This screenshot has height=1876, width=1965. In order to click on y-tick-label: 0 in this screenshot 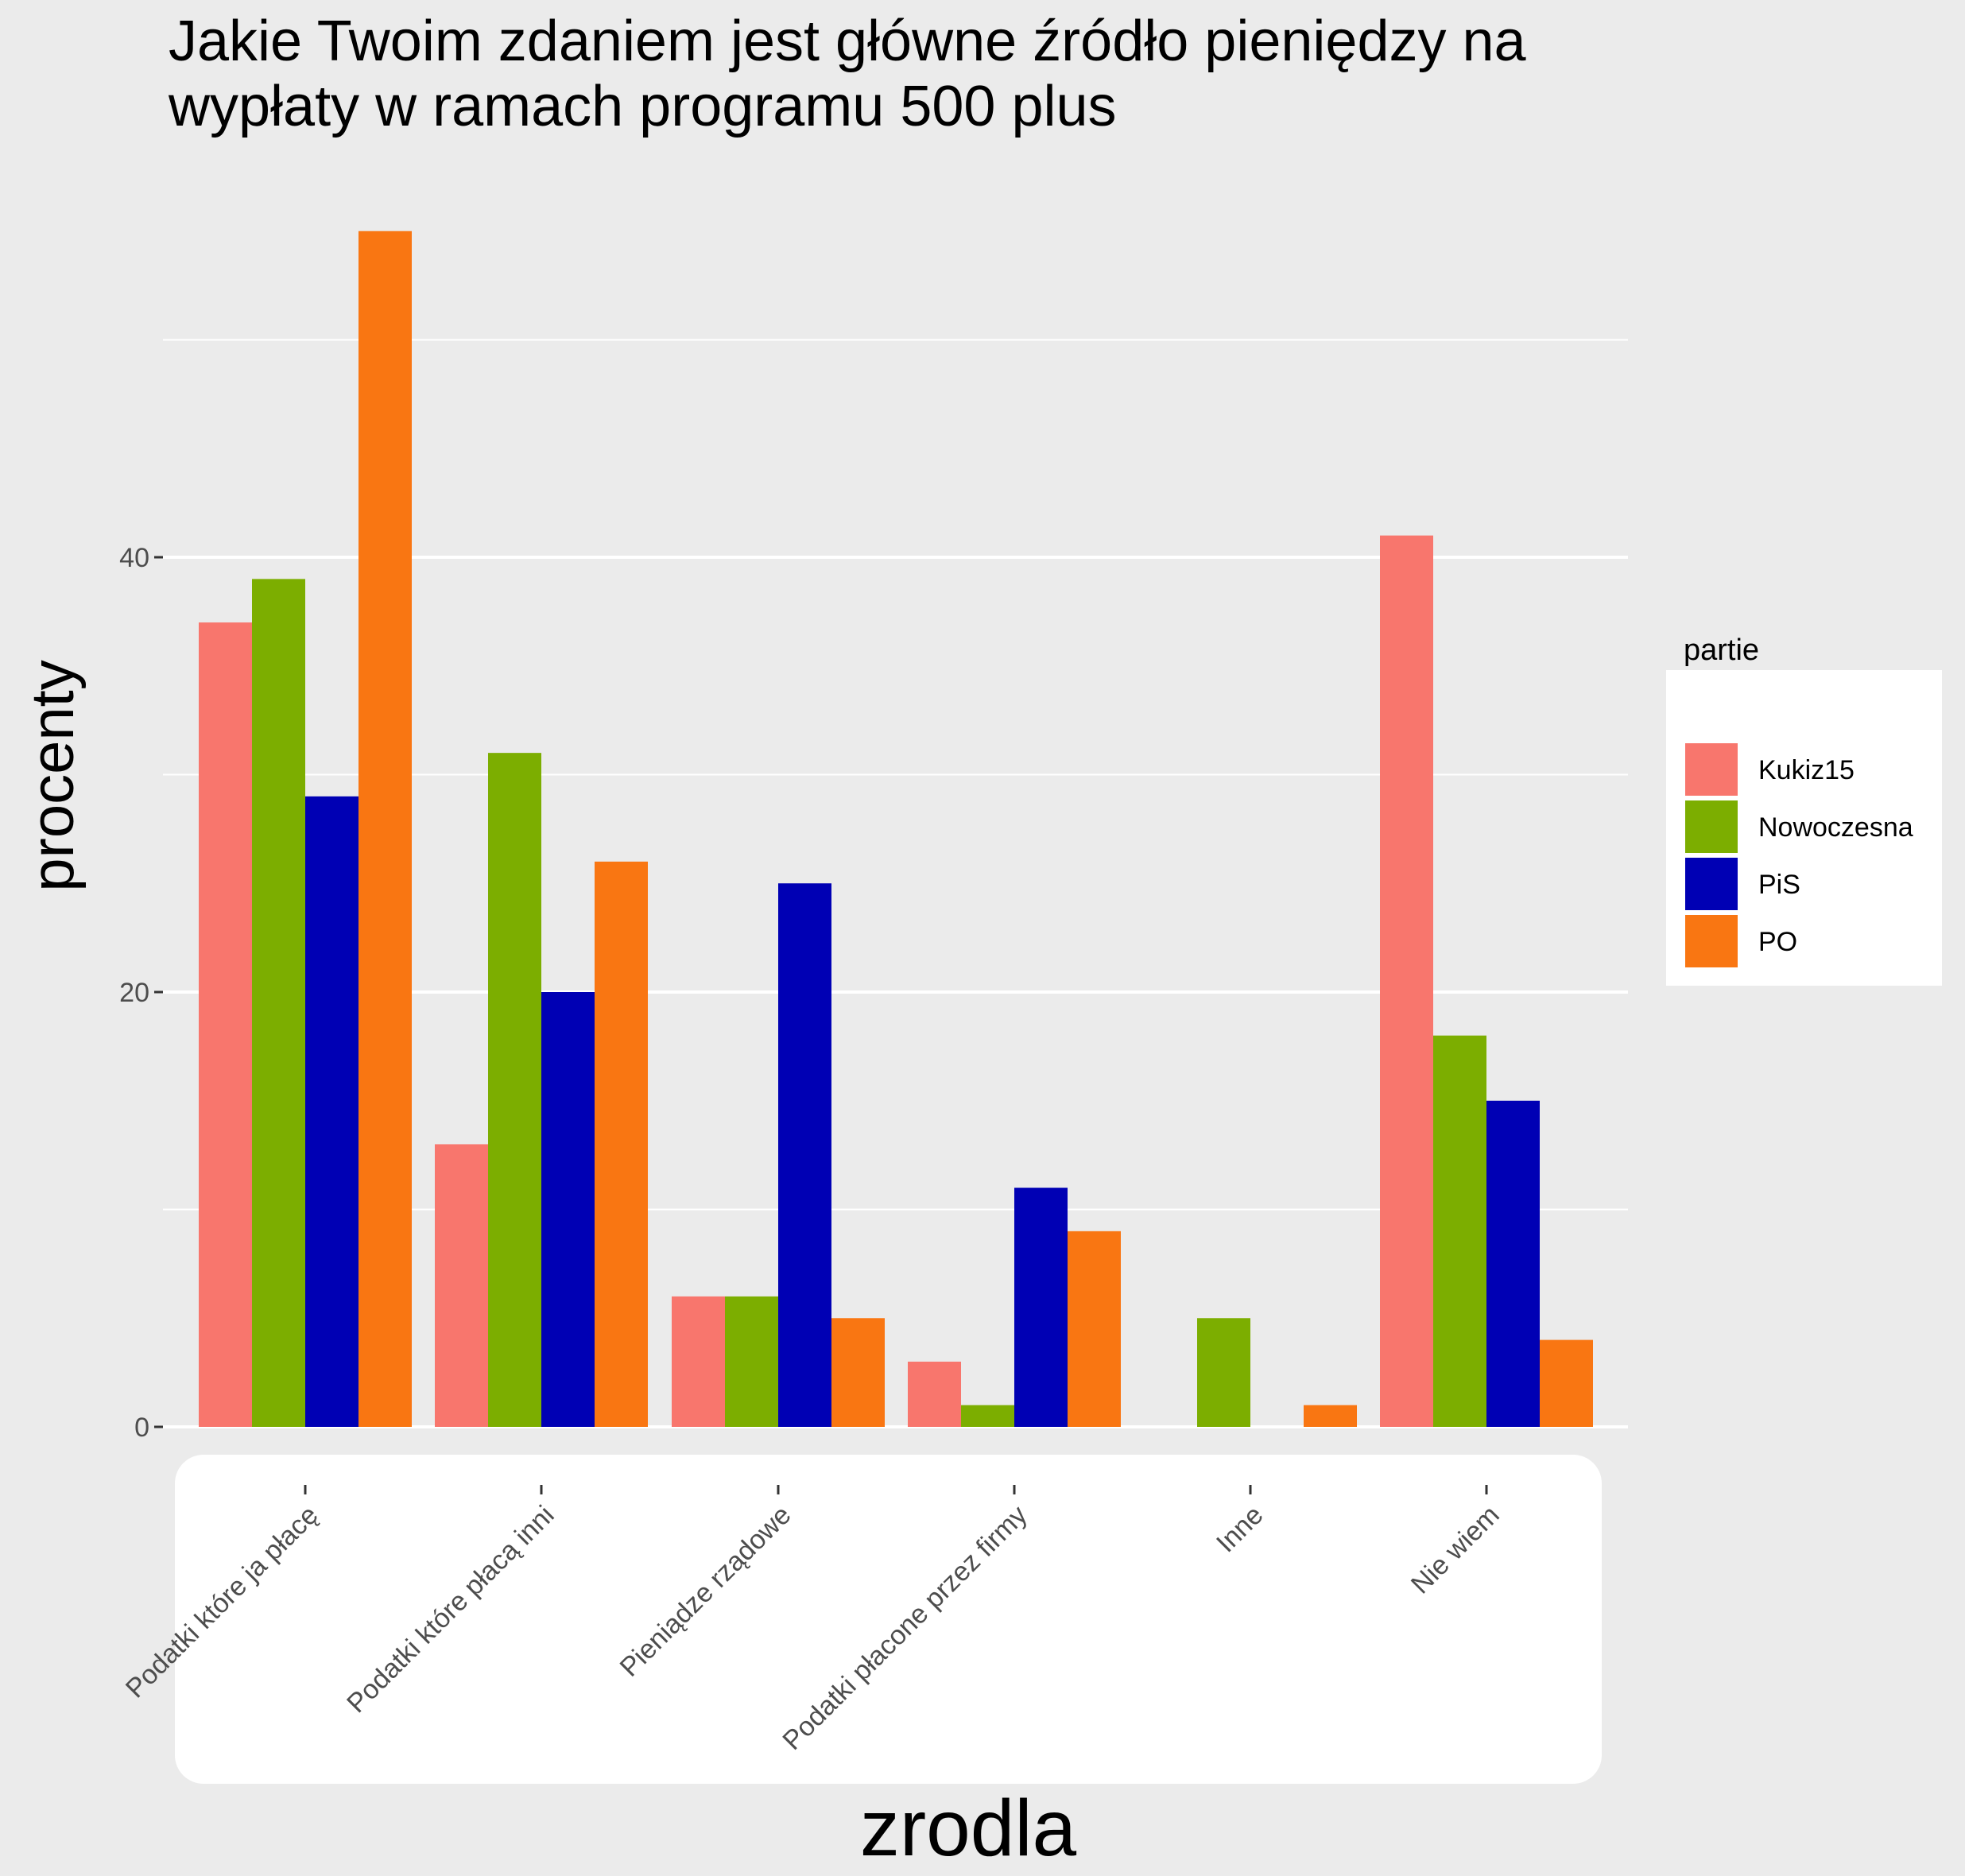, I will do `click(141, 1428)`.